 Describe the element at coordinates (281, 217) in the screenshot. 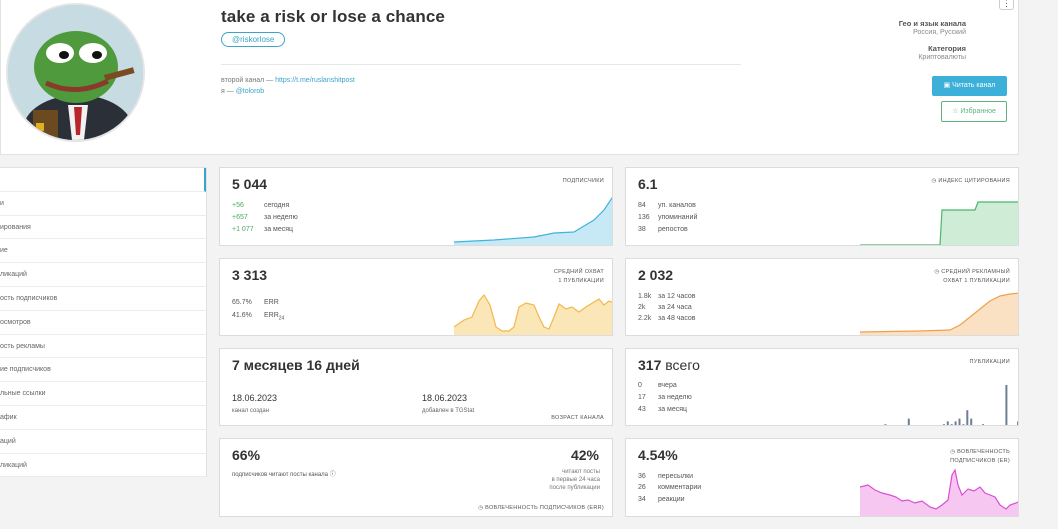

I see `stat-label: за неделю` at that location.